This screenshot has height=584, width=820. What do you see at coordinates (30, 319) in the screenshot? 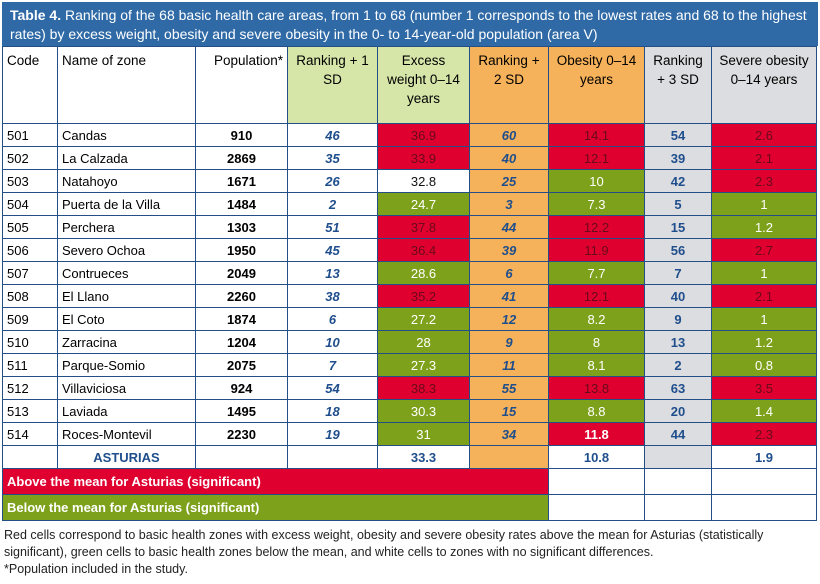
I see `zone-code: 509` at bounding box center [30, 319].